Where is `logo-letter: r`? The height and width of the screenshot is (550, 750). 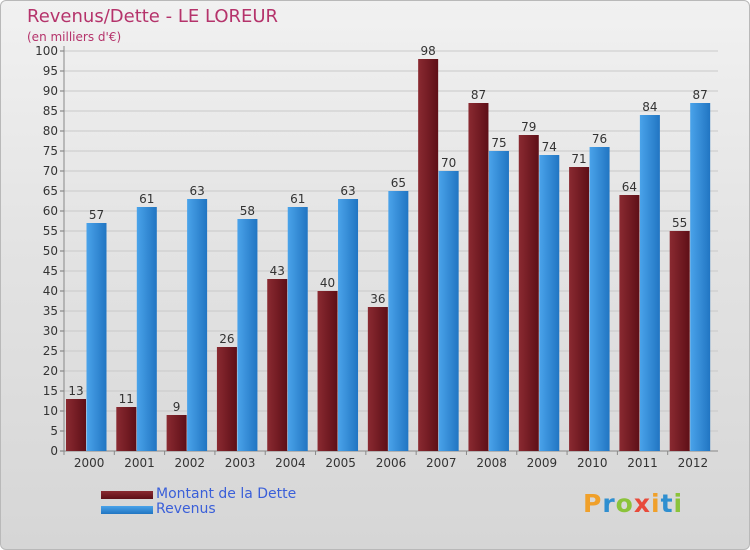
logo-letter: r is located at coordinates (609, 503).